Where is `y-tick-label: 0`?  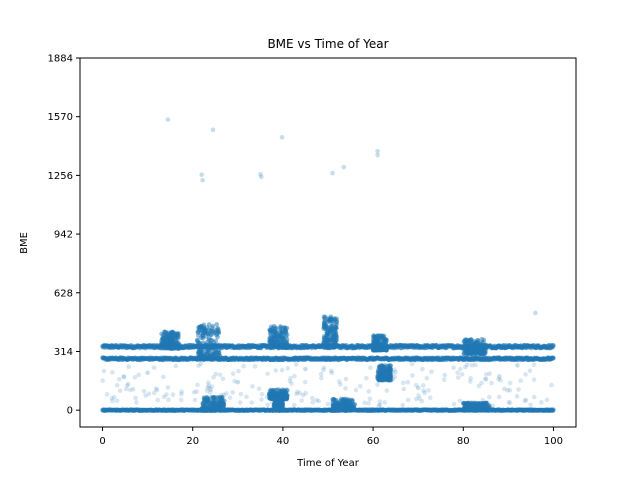 y-tick-label: 0 is located at coordinates (70, 411).